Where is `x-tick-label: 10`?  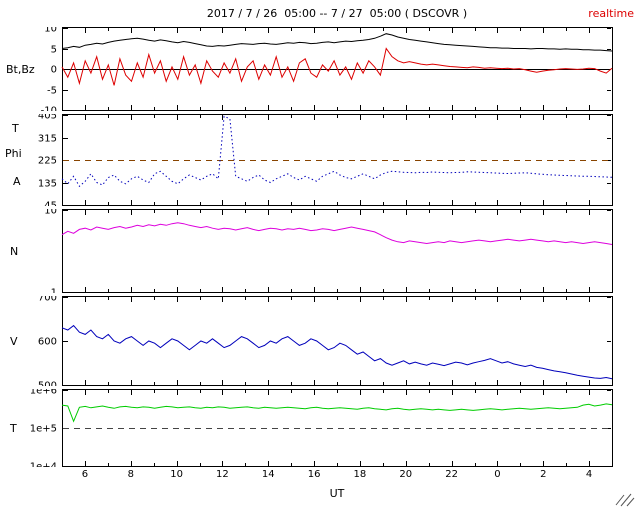 x-tick-label: 10 is located at coordinates (176, 474).